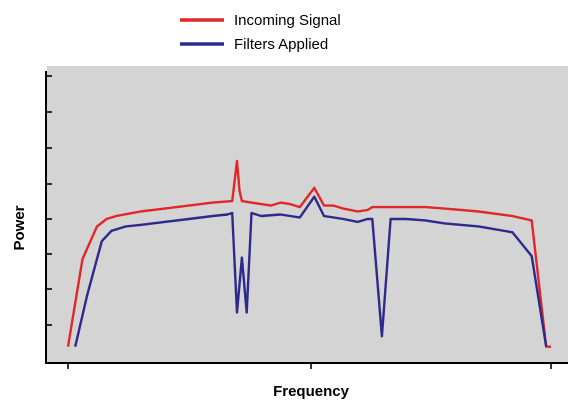 The image size is (568, 401). I want to click on legend-label: Filters Applied, so click(281, 44).